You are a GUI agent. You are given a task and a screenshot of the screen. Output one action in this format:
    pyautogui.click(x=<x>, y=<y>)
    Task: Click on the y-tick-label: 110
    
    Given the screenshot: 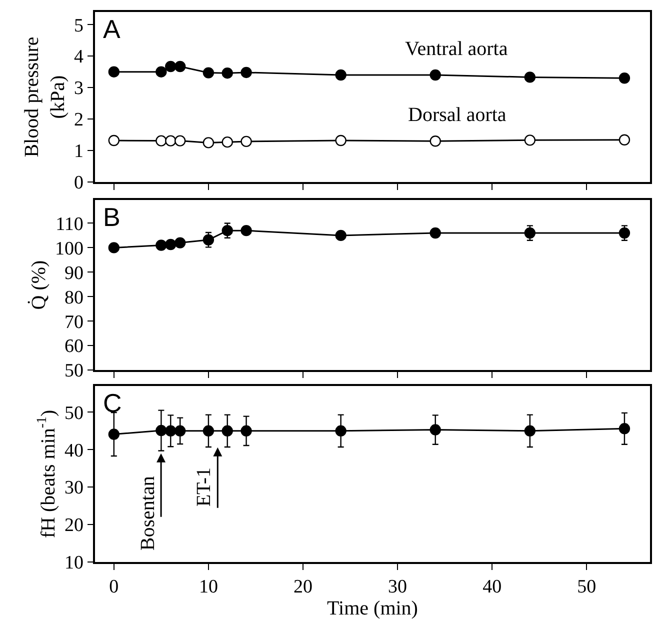 What is the action you would take?
    pyautogui.click(x=70, y=224)
    